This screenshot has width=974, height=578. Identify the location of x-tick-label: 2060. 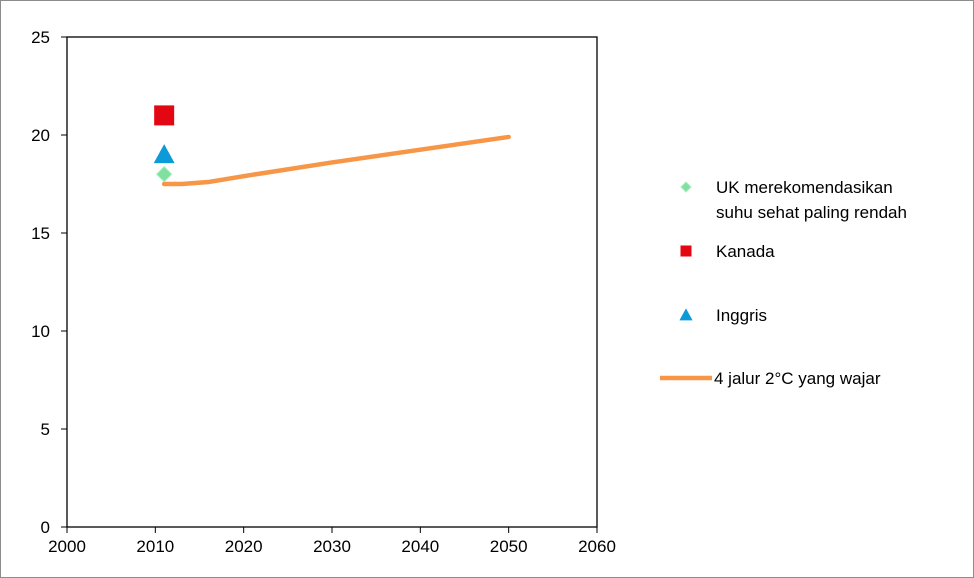
(597, 546).